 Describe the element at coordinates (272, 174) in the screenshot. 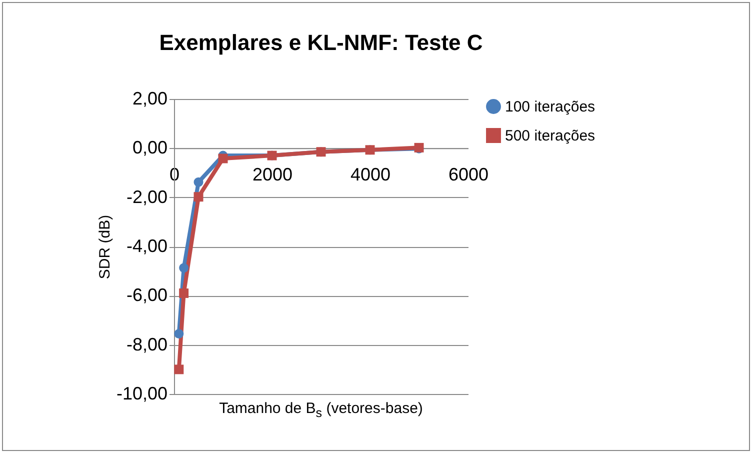

I see `x-tick-label: 2000` at that location.